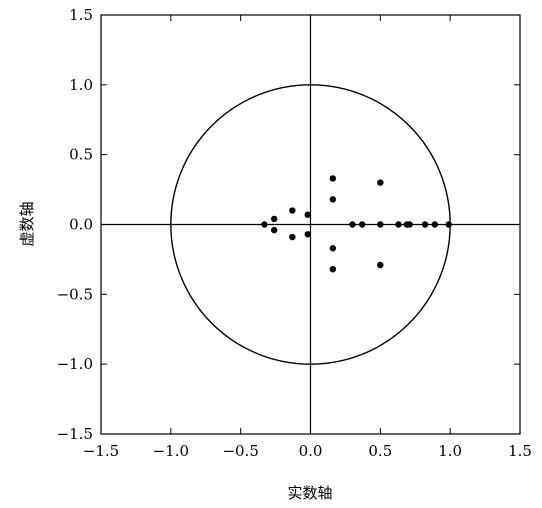 This screenshot has width=542, height=508. What do you see at coordinates (520, 451) in the screenshot?
I see `x-tick-label: 1.5` at bounding box center [520, 451].